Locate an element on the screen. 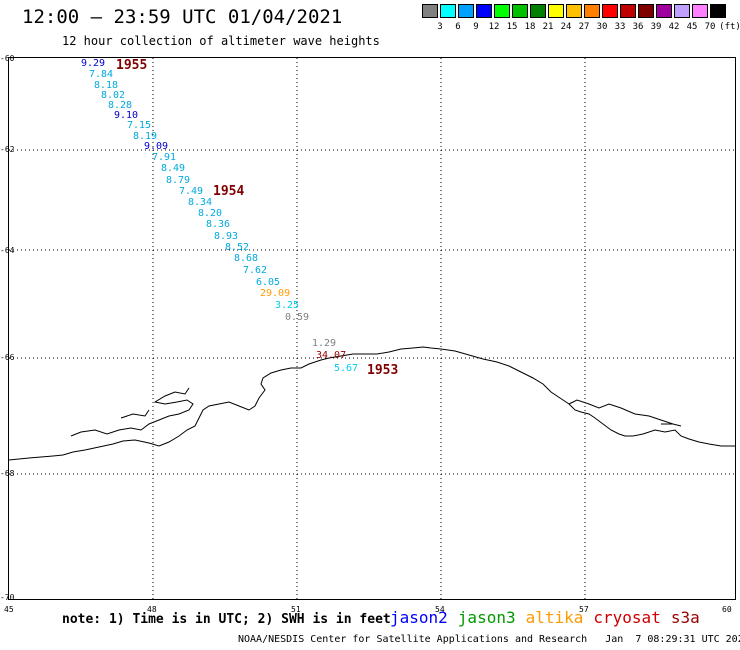 The height and width of the screenshot is (650, 740). lon-label: 57 is located at coordinates (584, 609).